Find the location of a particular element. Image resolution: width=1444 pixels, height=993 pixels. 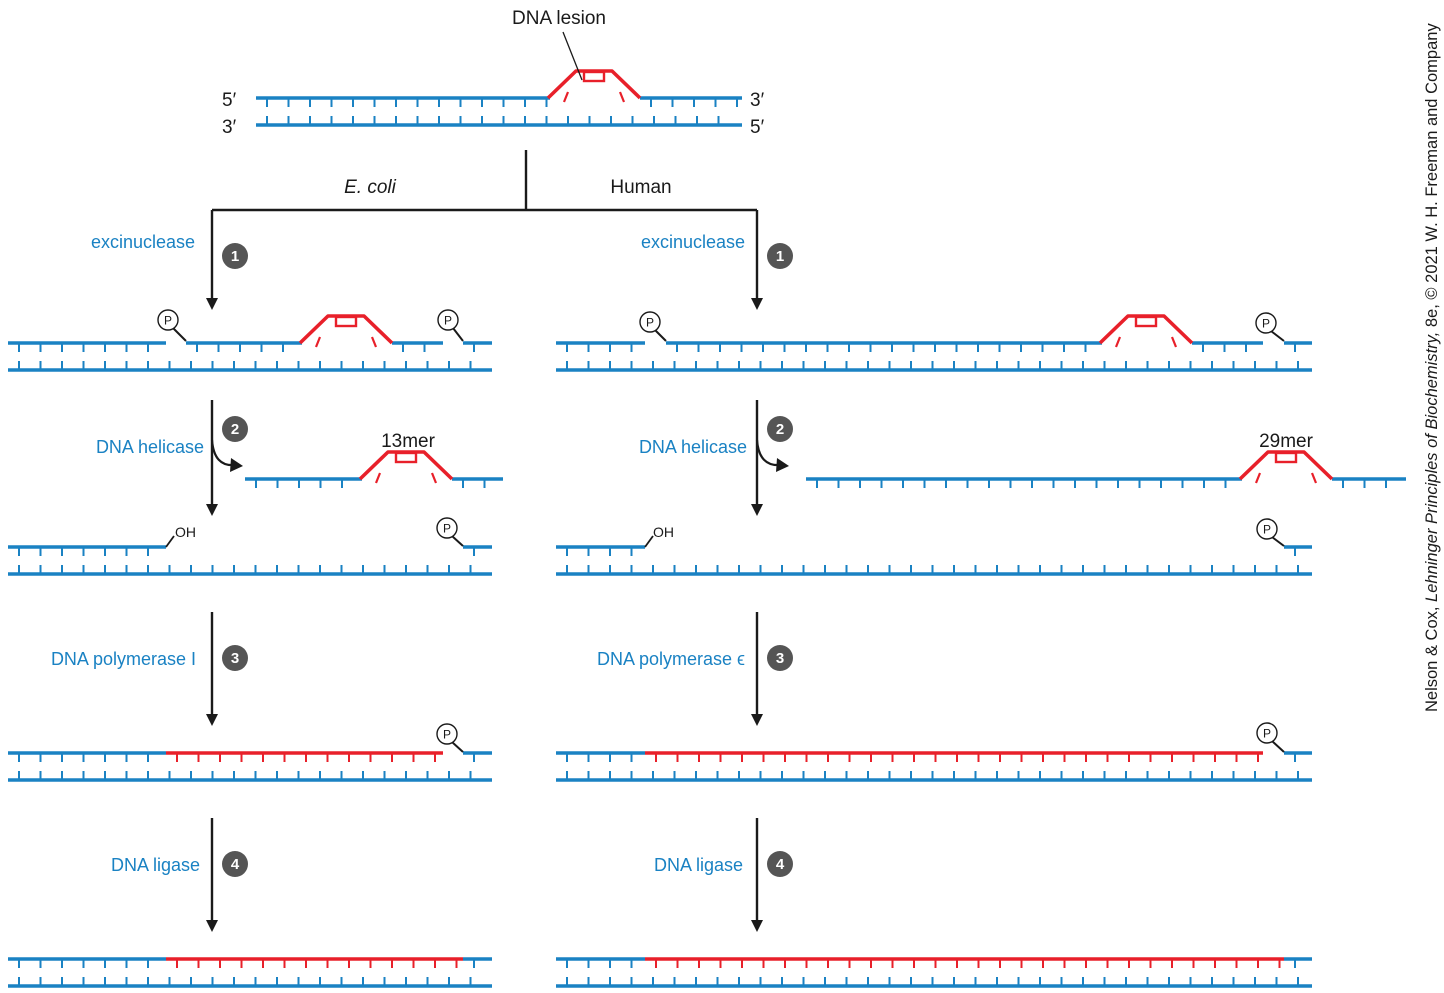

human-enzyme-label: DNA helicase is located at coordinates (693, 447).